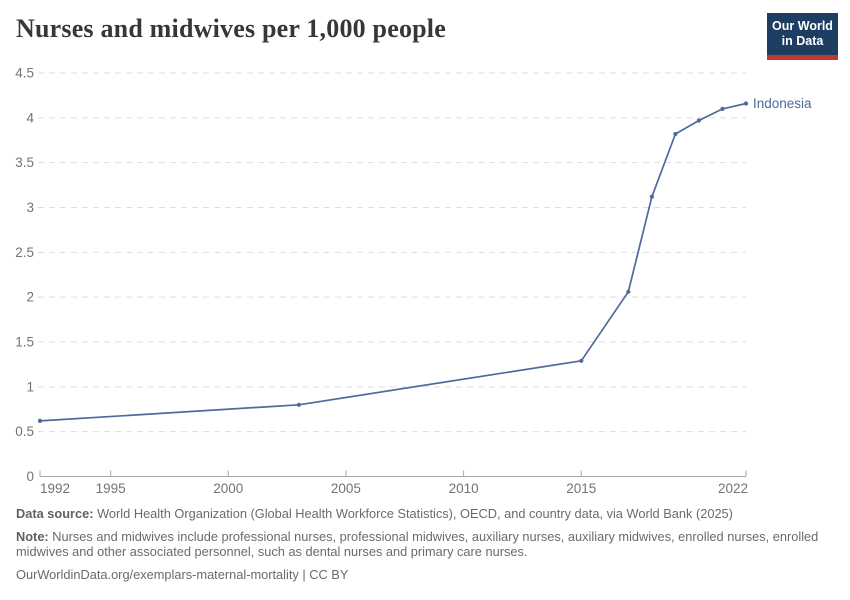 Image resolution: width=850 pixels, height=600 pixels. Describe the element at coordinates (24, 73) in the screenshot. I see `y-axis-tick-label: 4.5` at that location.